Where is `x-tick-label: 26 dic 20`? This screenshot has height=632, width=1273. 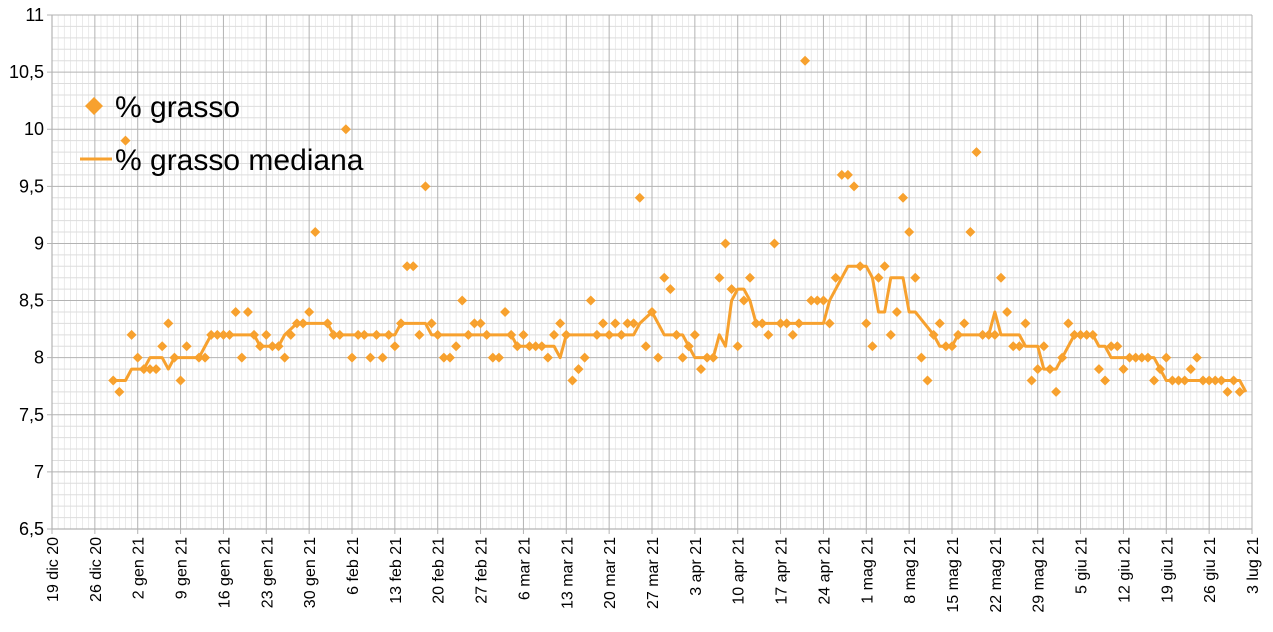
x-tick-label: 26 dic 20 is located at coordinates (96, 569).